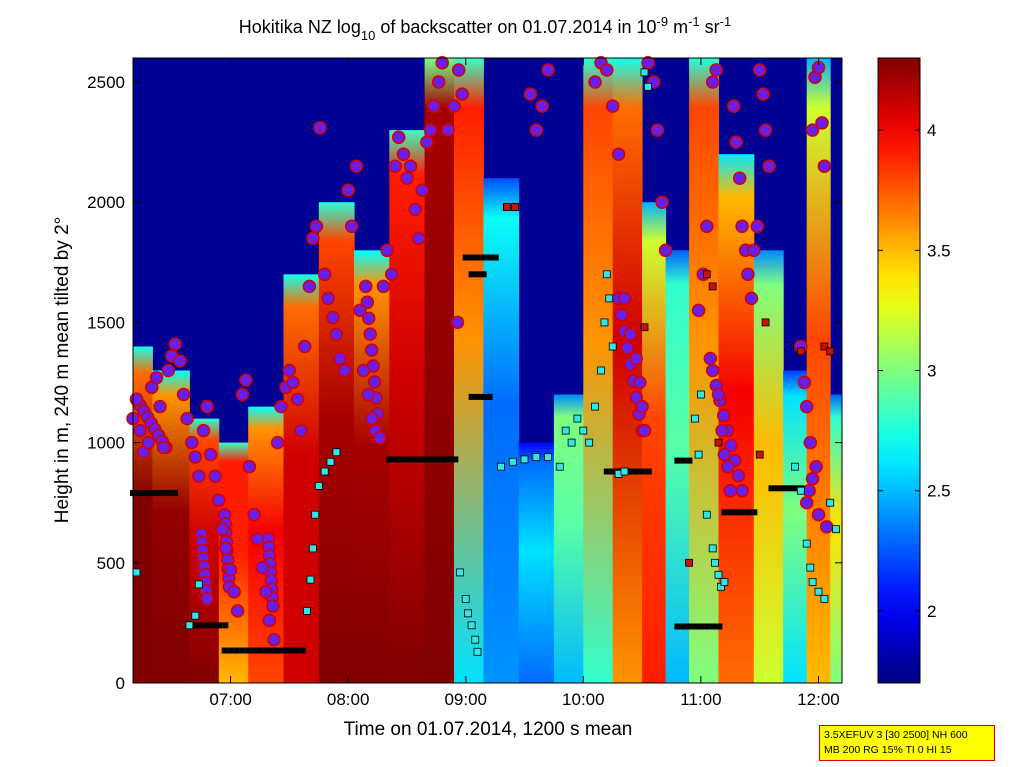  I want to click on y-tick-label: 500, so click(111, 563).